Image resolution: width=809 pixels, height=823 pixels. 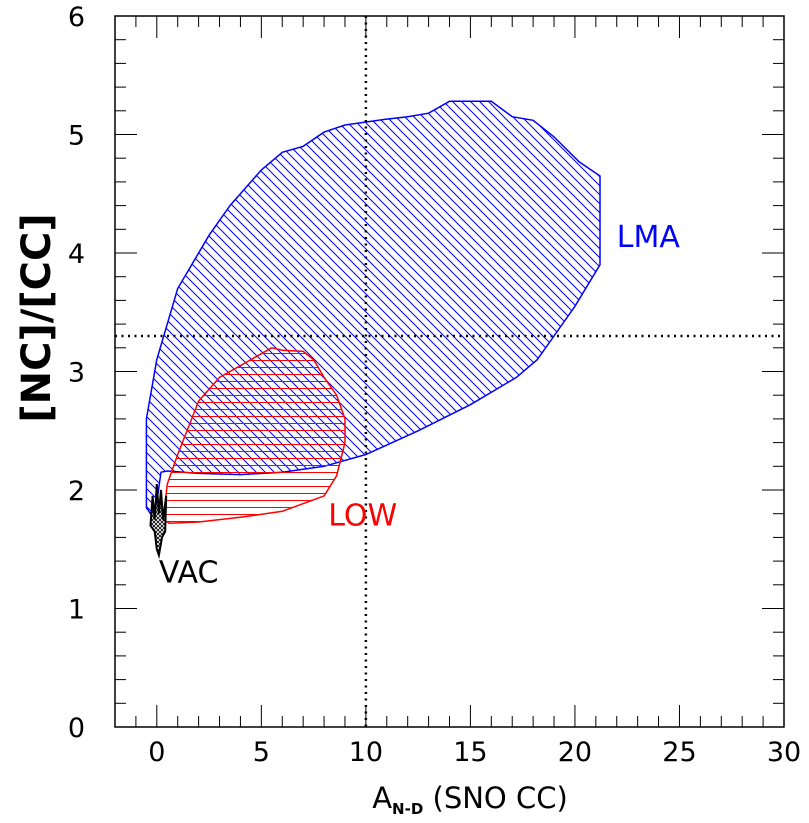 I want to click on region-low, so click(x=254, y=435).